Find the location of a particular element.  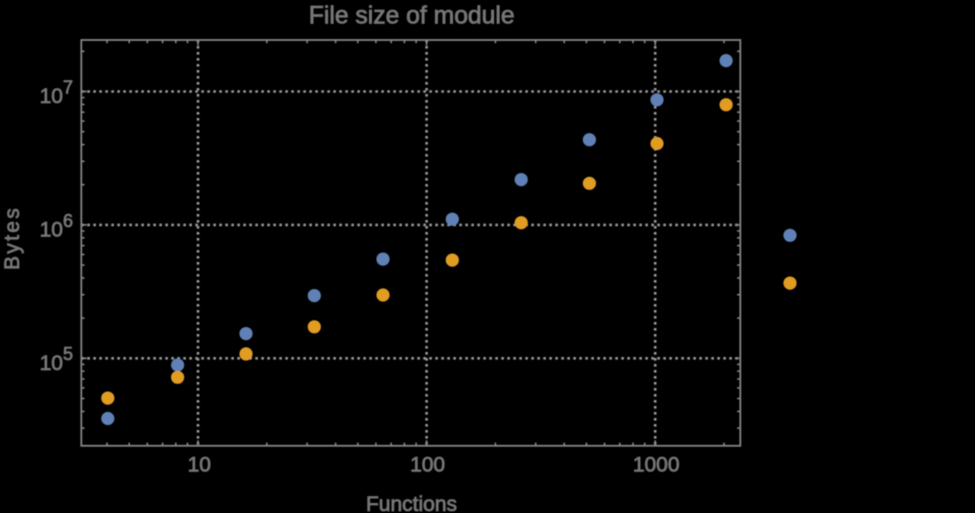

svg-text: 1000 is located at coordinates (656, 464).